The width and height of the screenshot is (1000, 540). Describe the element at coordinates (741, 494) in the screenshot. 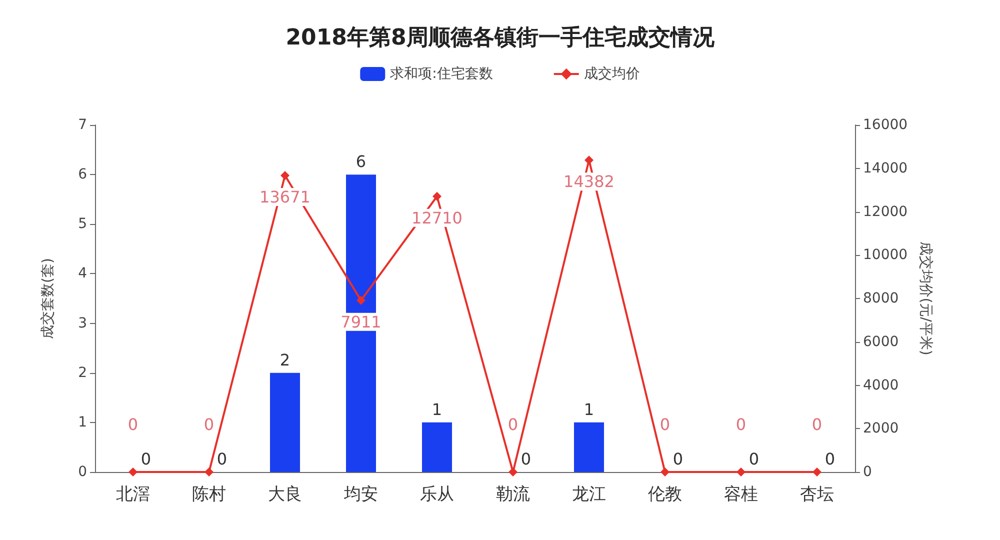

I see `x-tick-label: 容桂` at that location.